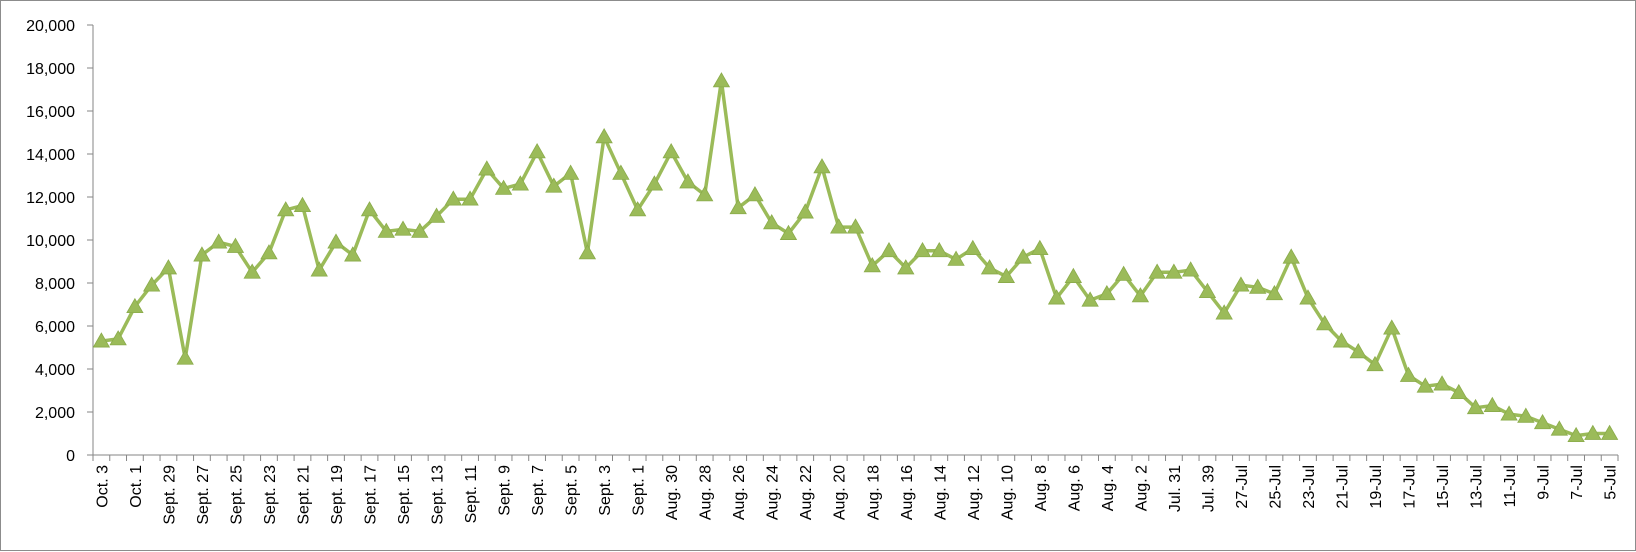 This screenshot has height=552, width=1636. I want to click on x-tick-label: Sept. 21, so click(303, 495).